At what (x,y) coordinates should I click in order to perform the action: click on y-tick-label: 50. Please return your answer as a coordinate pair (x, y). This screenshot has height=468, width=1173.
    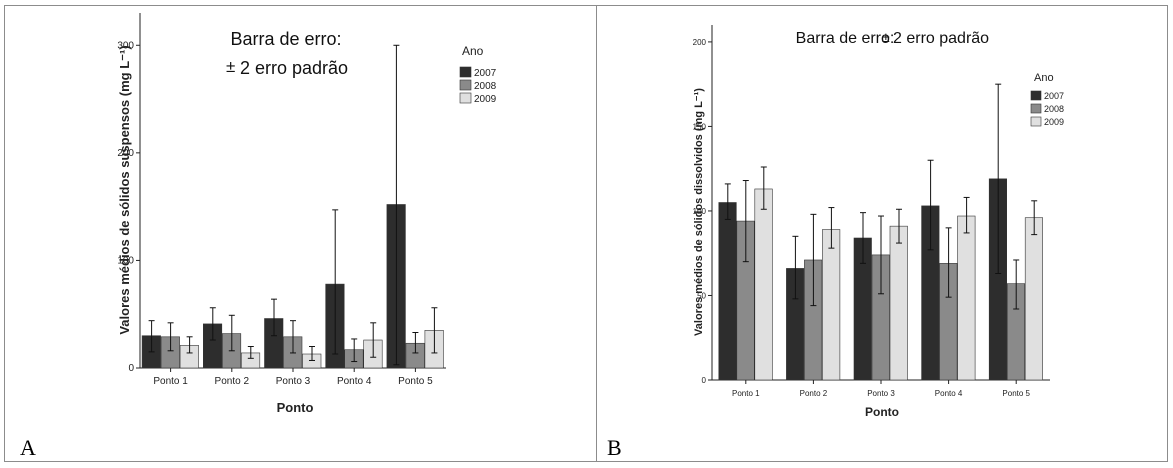
    Looking at the image, I should click on (701, 295).